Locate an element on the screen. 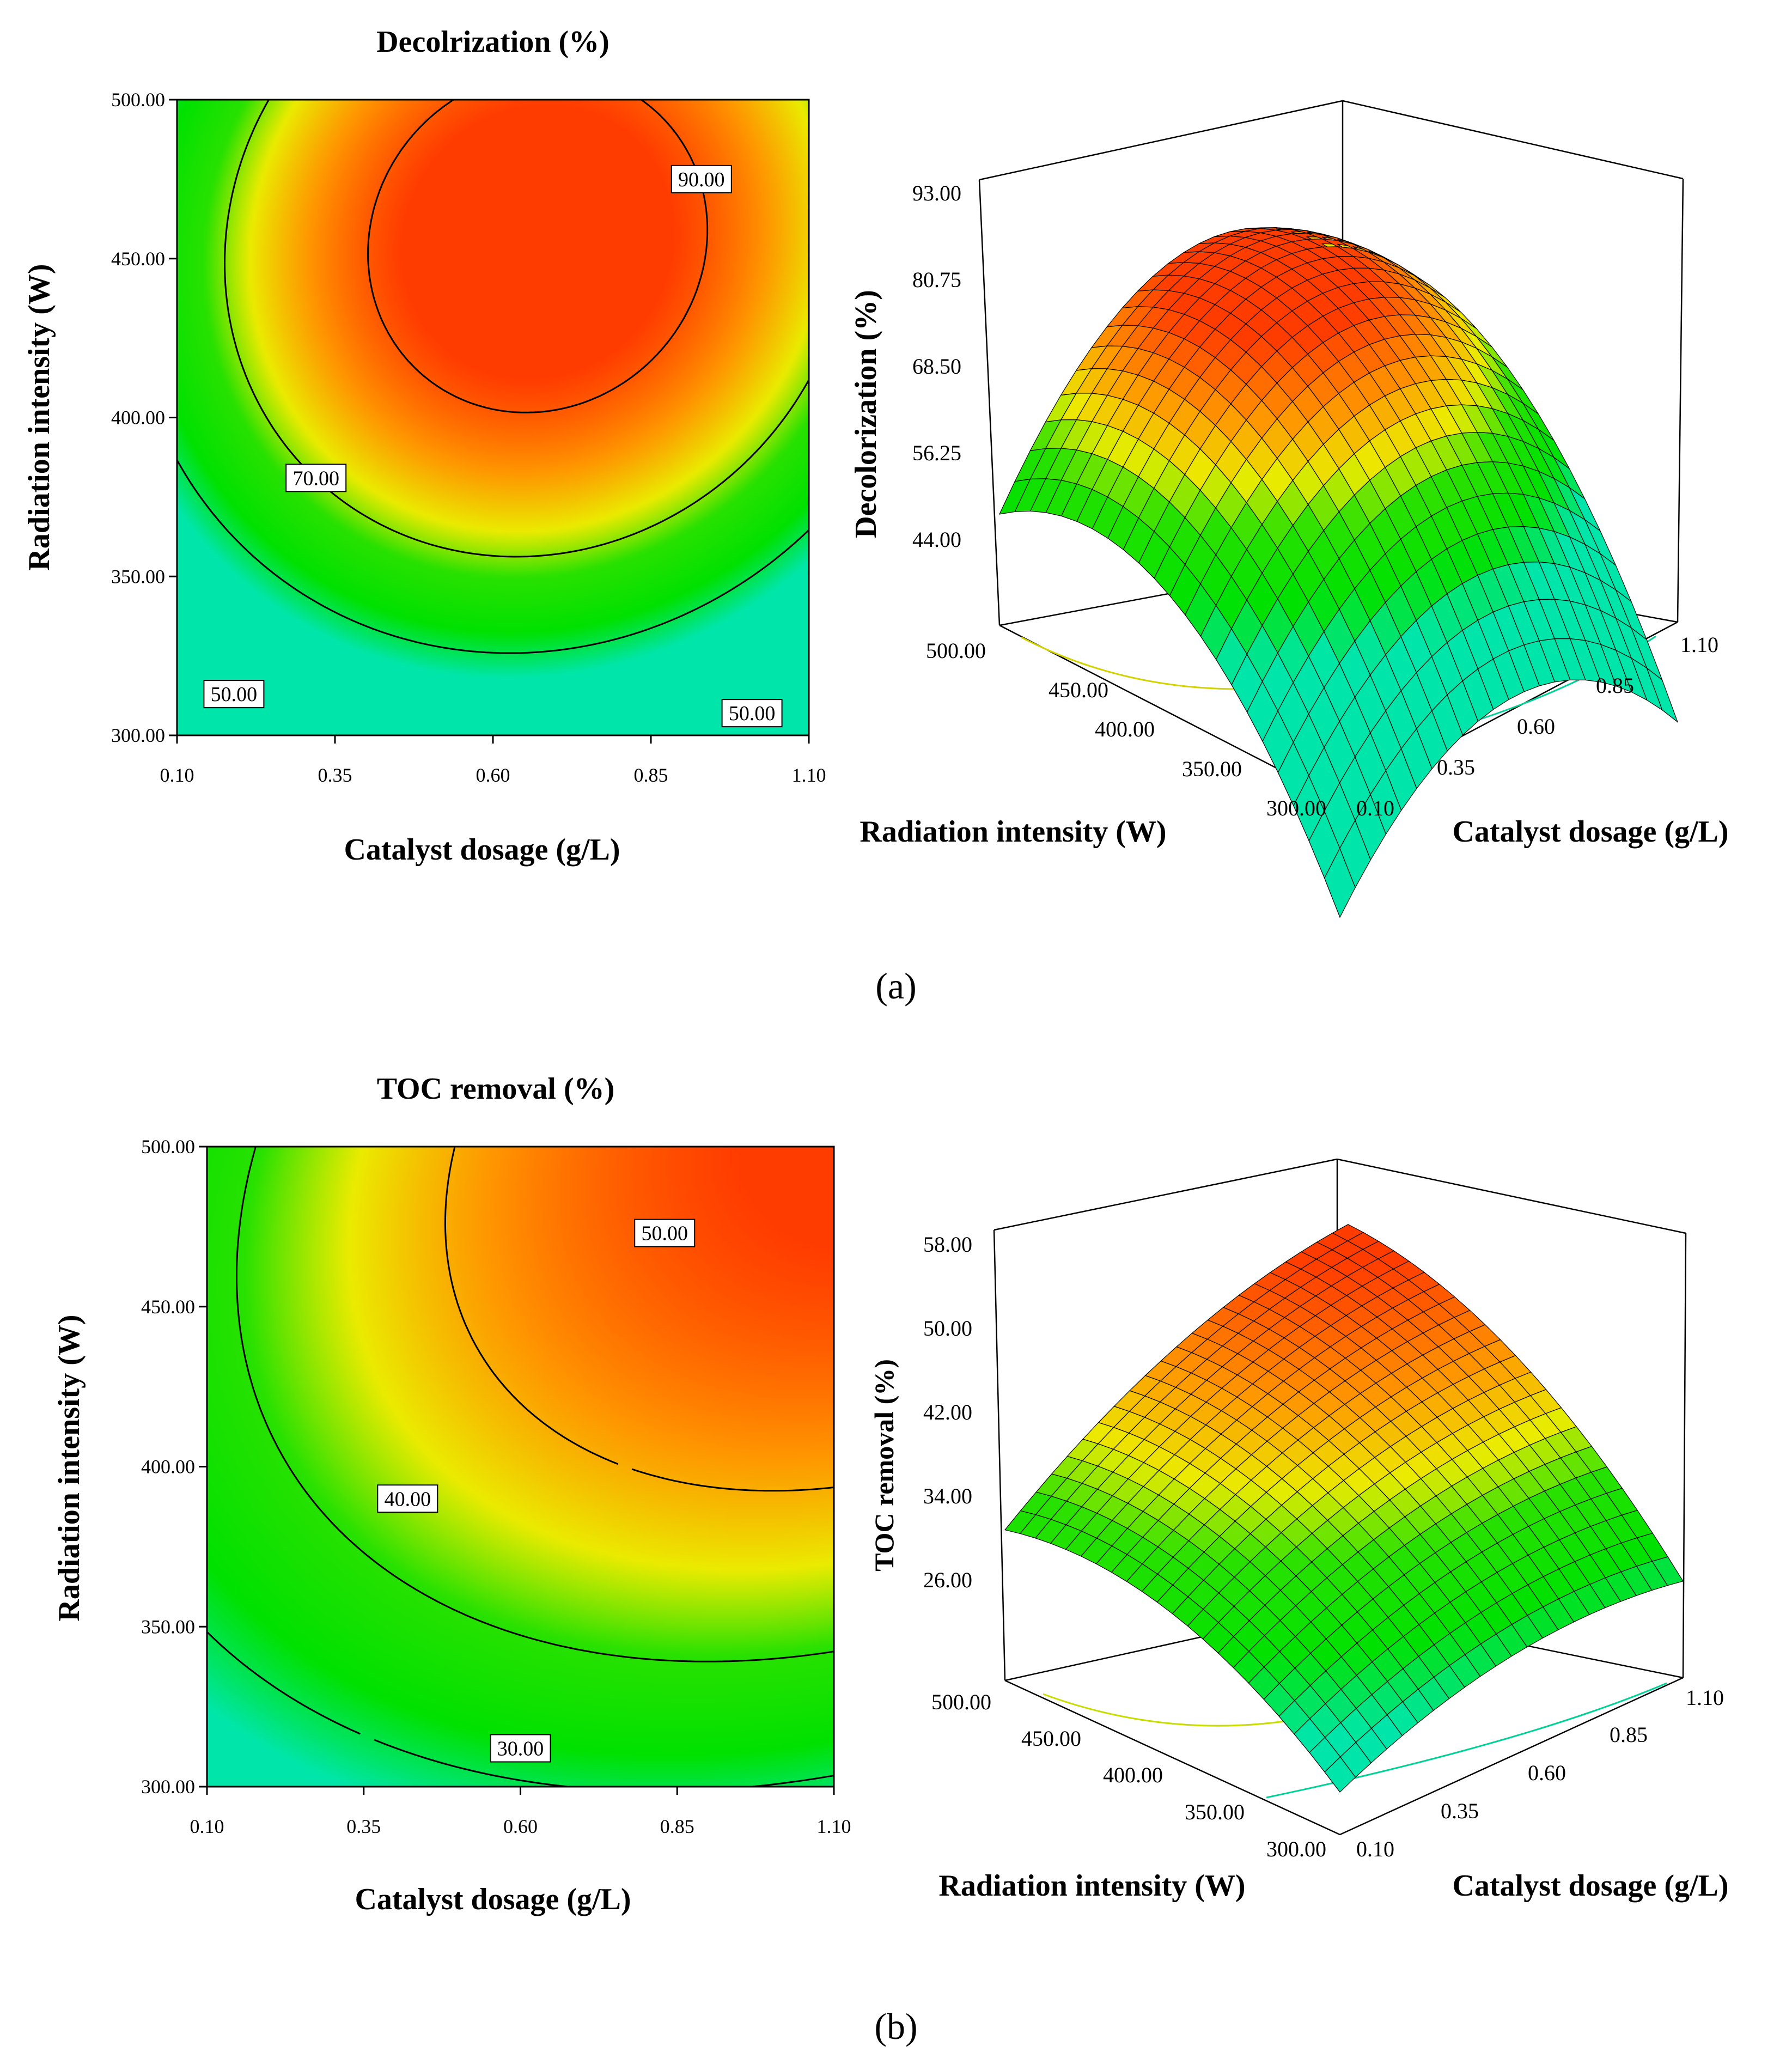 This screenshot has width=1792, height=2071. z-tick: 44.00 is located at coordinates (936, 539).